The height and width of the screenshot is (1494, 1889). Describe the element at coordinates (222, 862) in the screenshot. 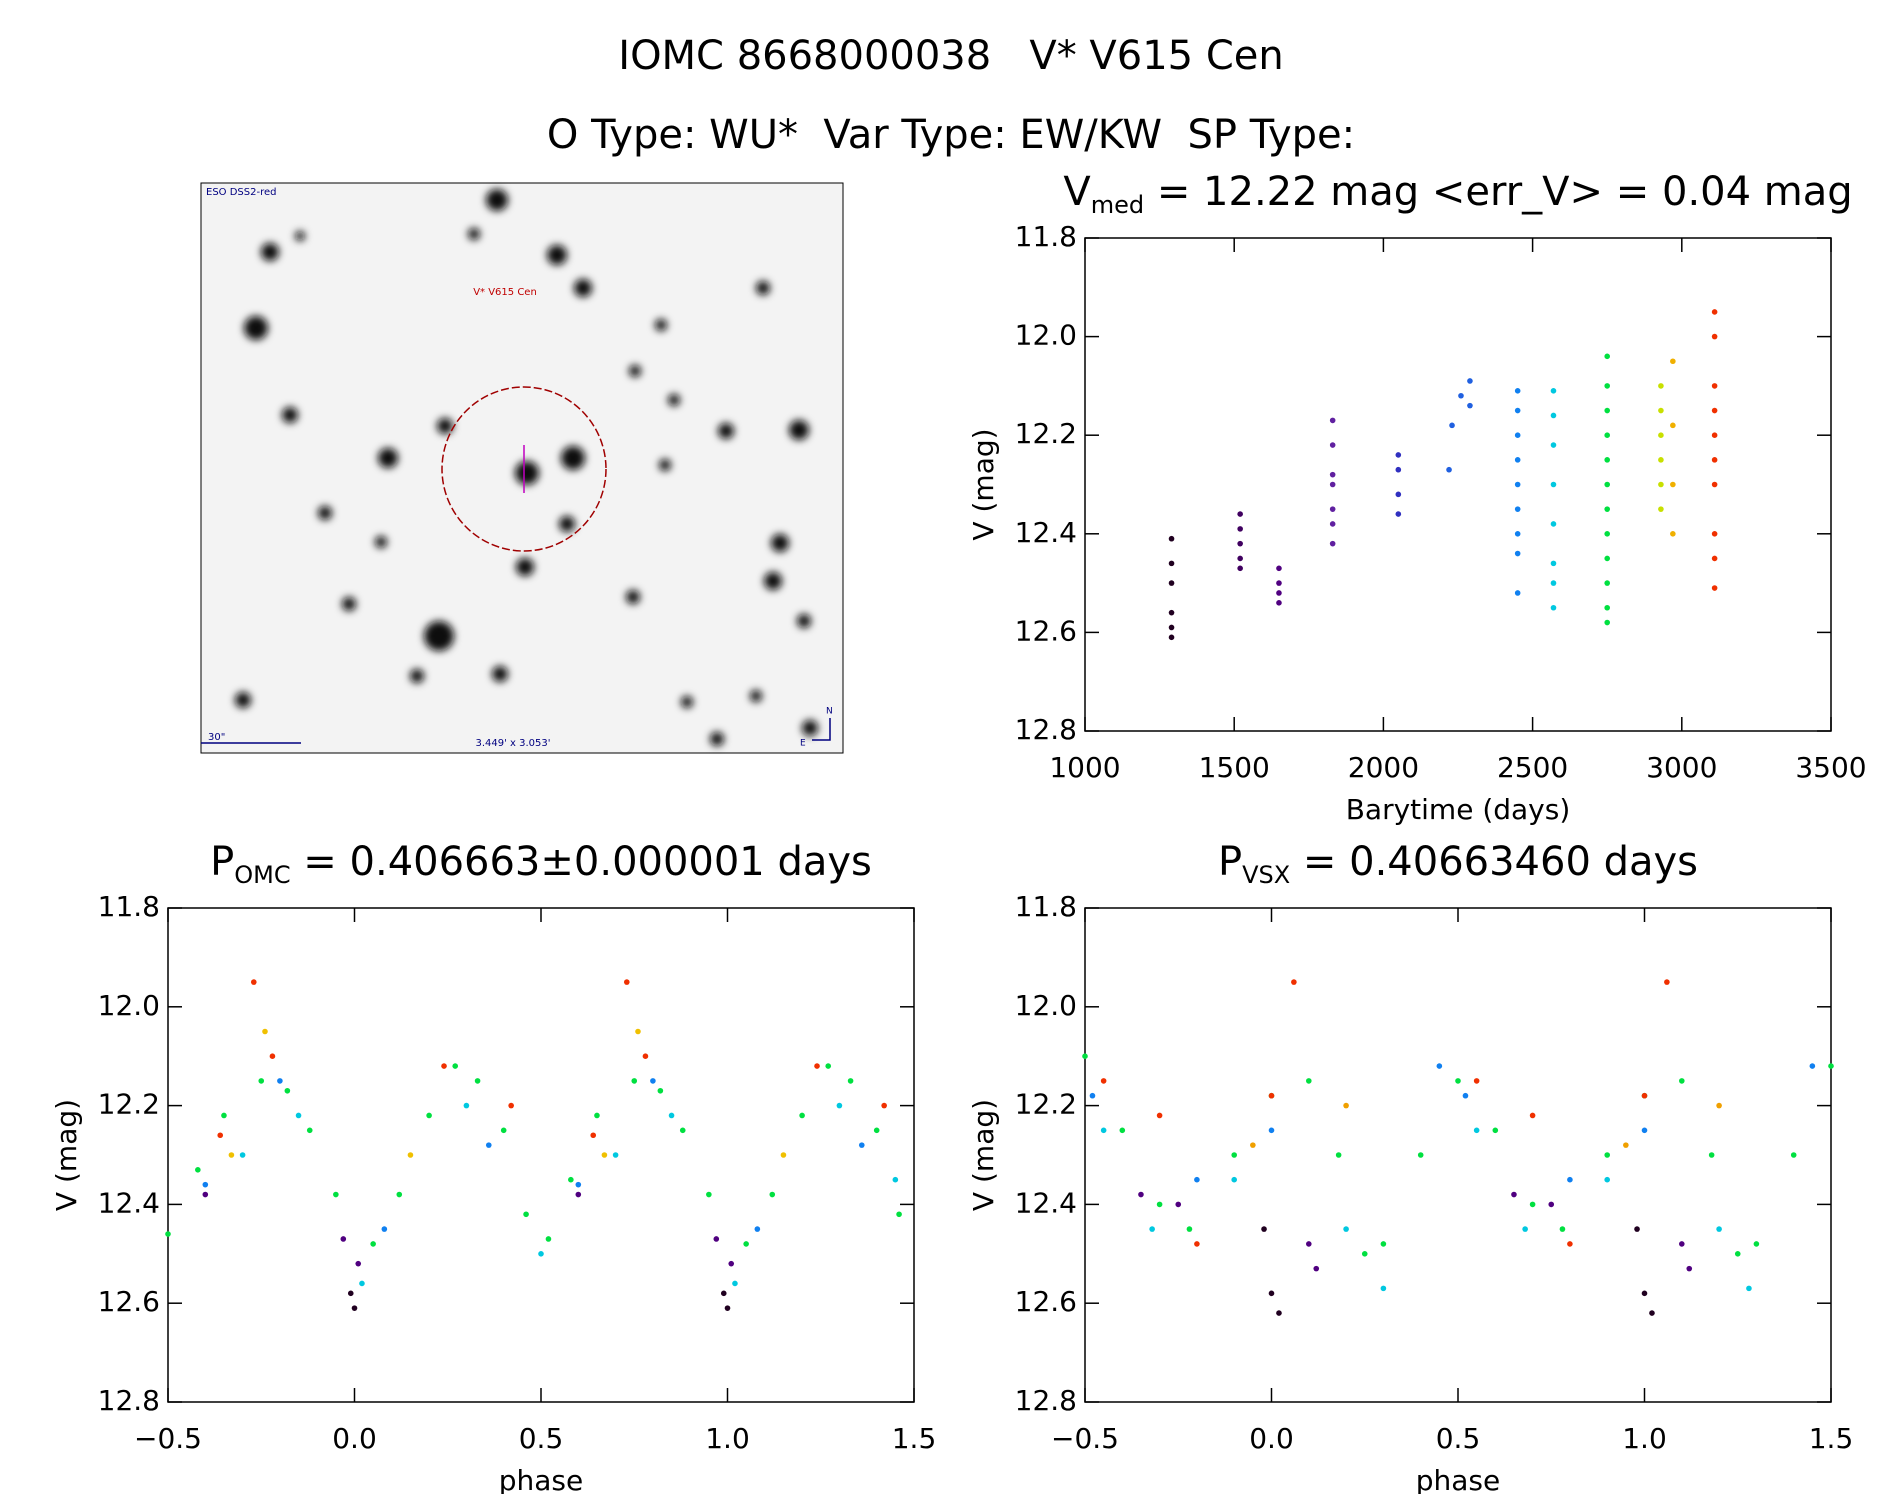

I see `title-main: P` at that location.